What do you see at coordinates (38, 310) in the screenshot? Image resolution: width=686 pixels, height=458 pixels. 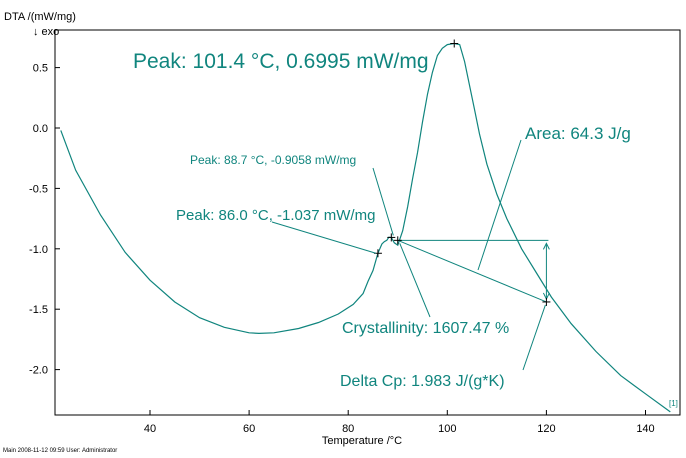 I see `y-tick-label: -1.5` at bounding box center [38, 310].